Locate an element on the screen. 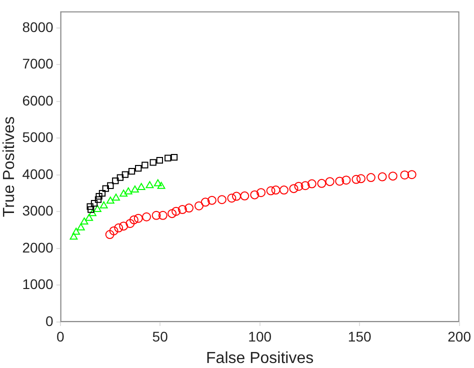 This screenshot has width=474, height=368. y-tick-label: 6000 is located at coordinates (38, 100).